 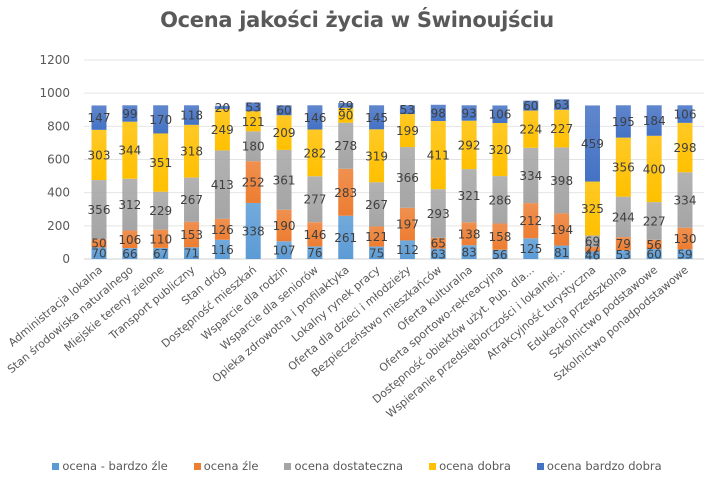 I want to click on data-label: 63, so click(x=561, y=105).